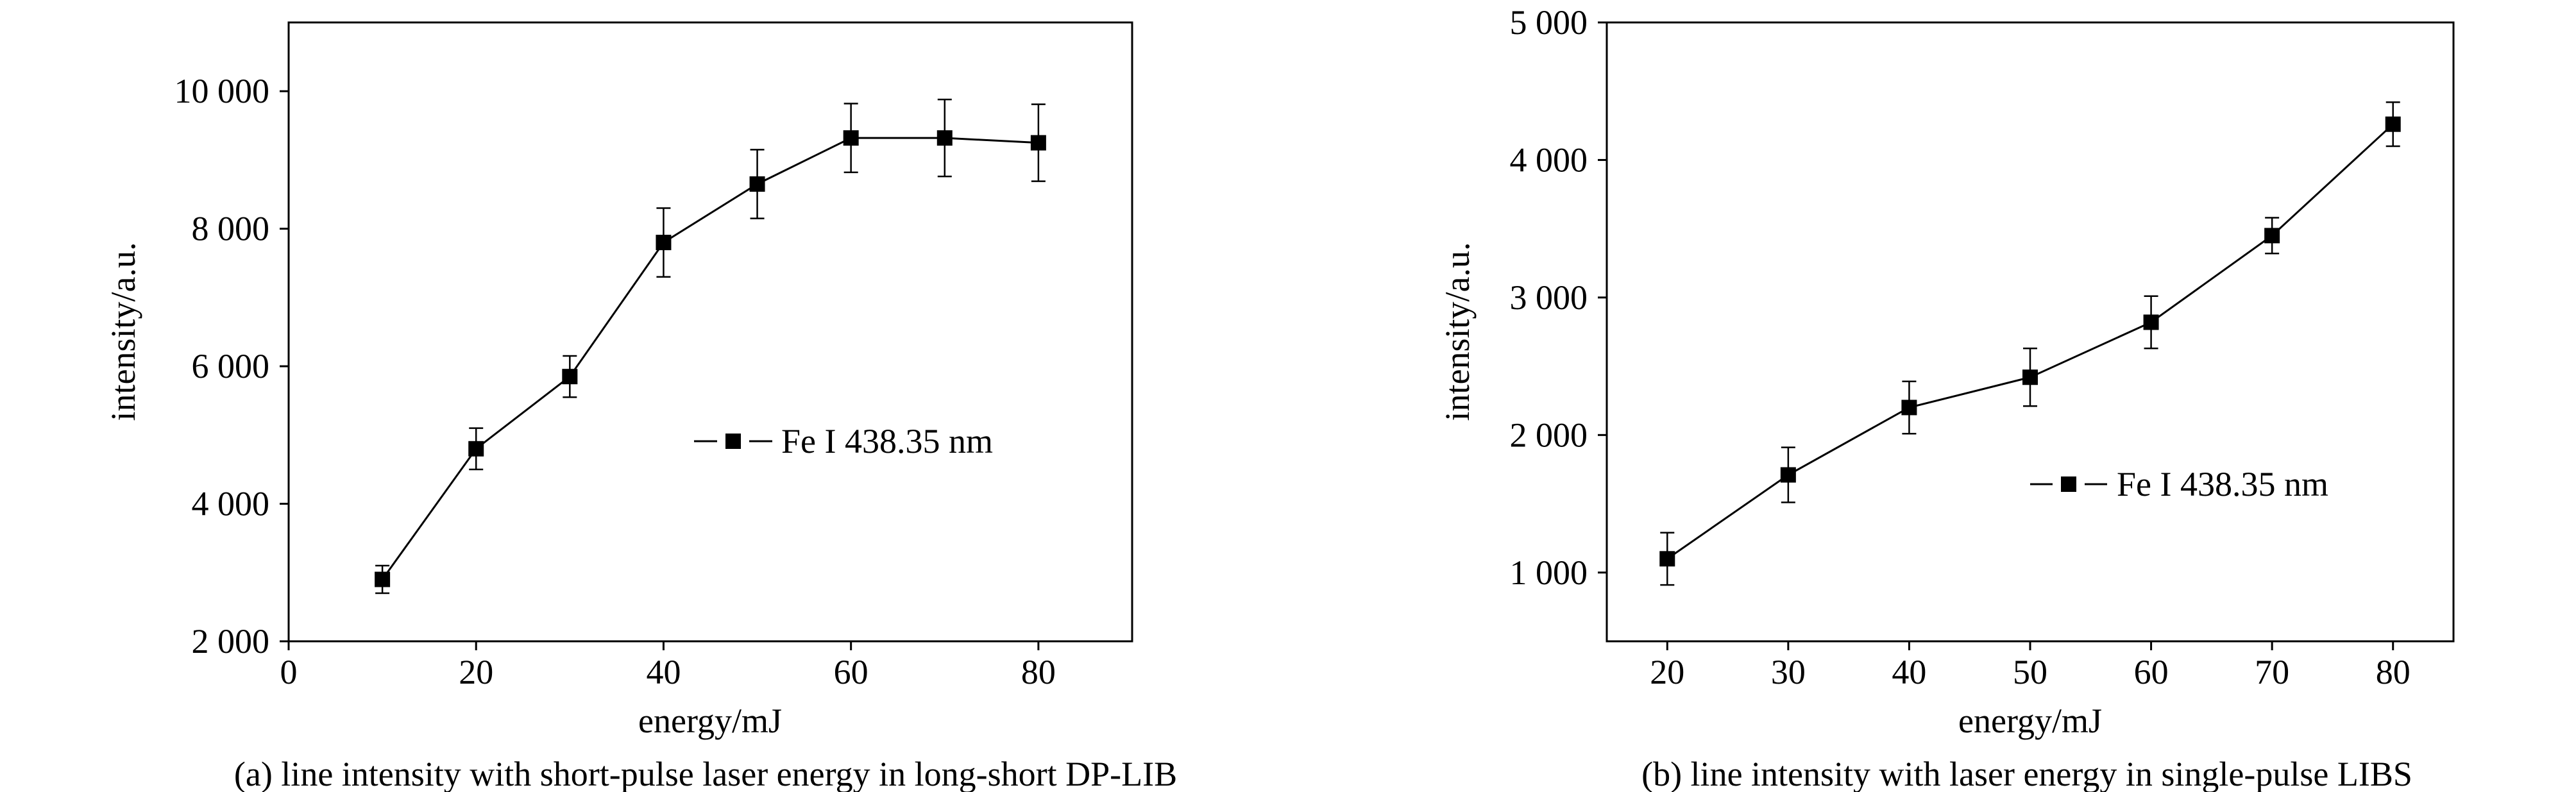  I want to click on x-tick-label: 70, so click(2272, 672).